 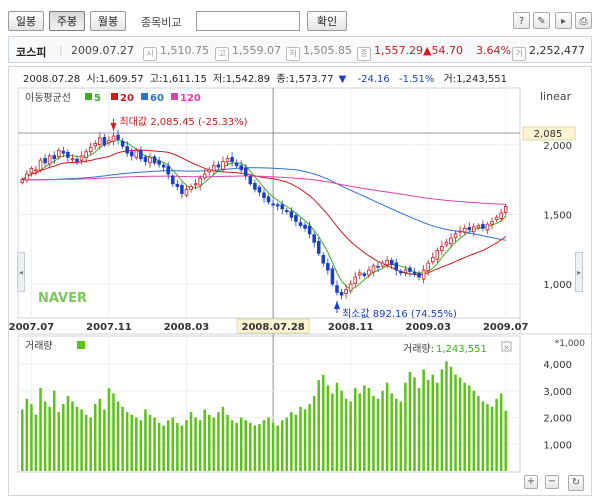 What do you see at coordinates (557, 146) in the screenshot?
I see `price-tick-label: 2,000` at bounding box center [557, 146].